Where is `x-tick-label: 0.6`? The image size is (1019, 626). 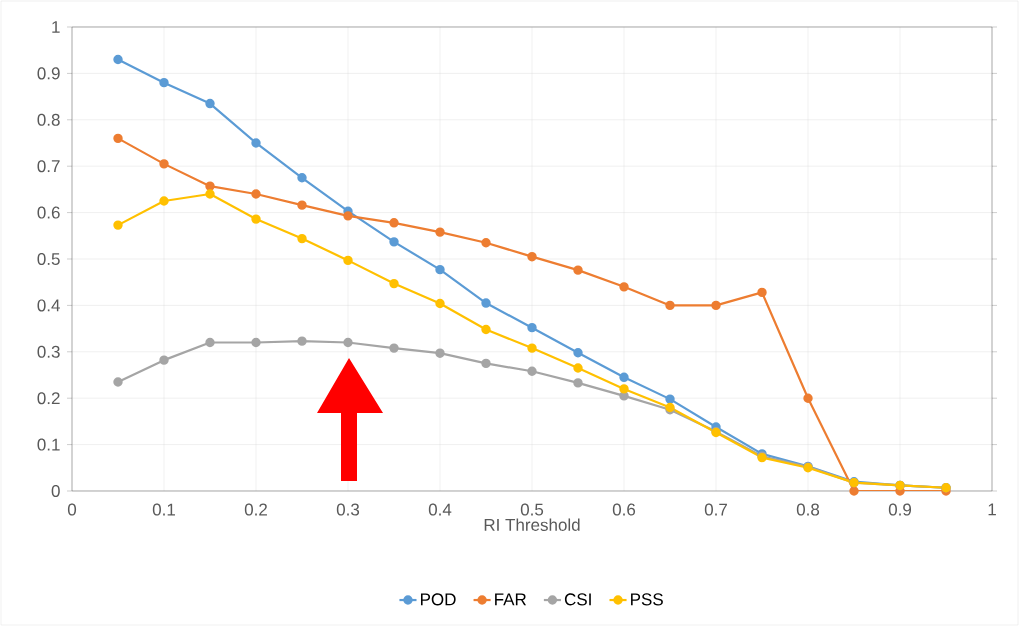 x-tick-label: 0.6 is located at coordinates (624, 509).